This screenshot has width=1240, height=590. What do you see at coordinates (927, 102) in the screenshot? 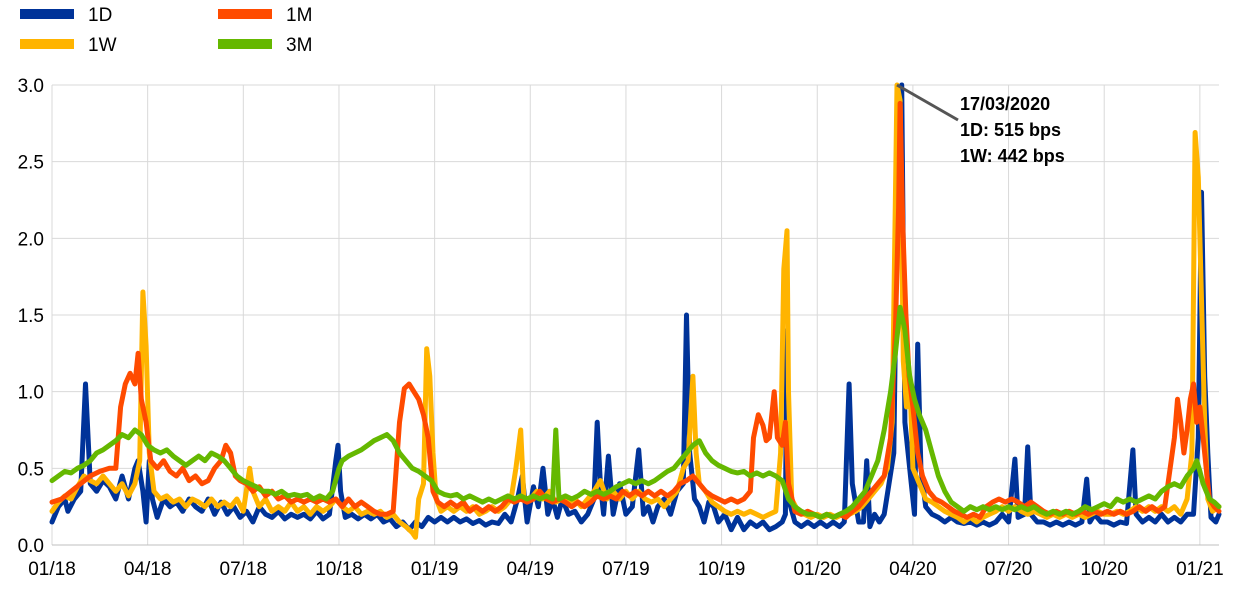
I see `annotation-leader-line` at bounding box center [927, 102].